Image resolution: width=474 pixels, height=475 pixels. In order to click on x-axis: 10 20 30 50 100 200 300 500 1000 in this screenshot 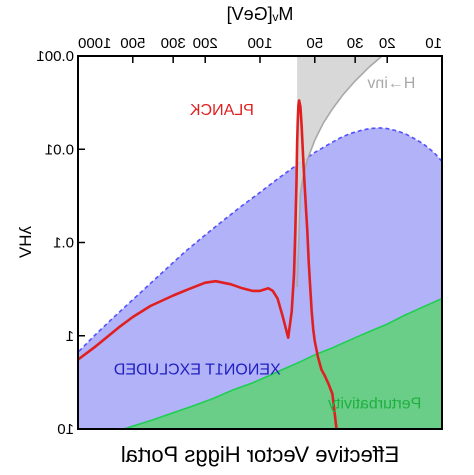, I will do `click(260, 49)`.